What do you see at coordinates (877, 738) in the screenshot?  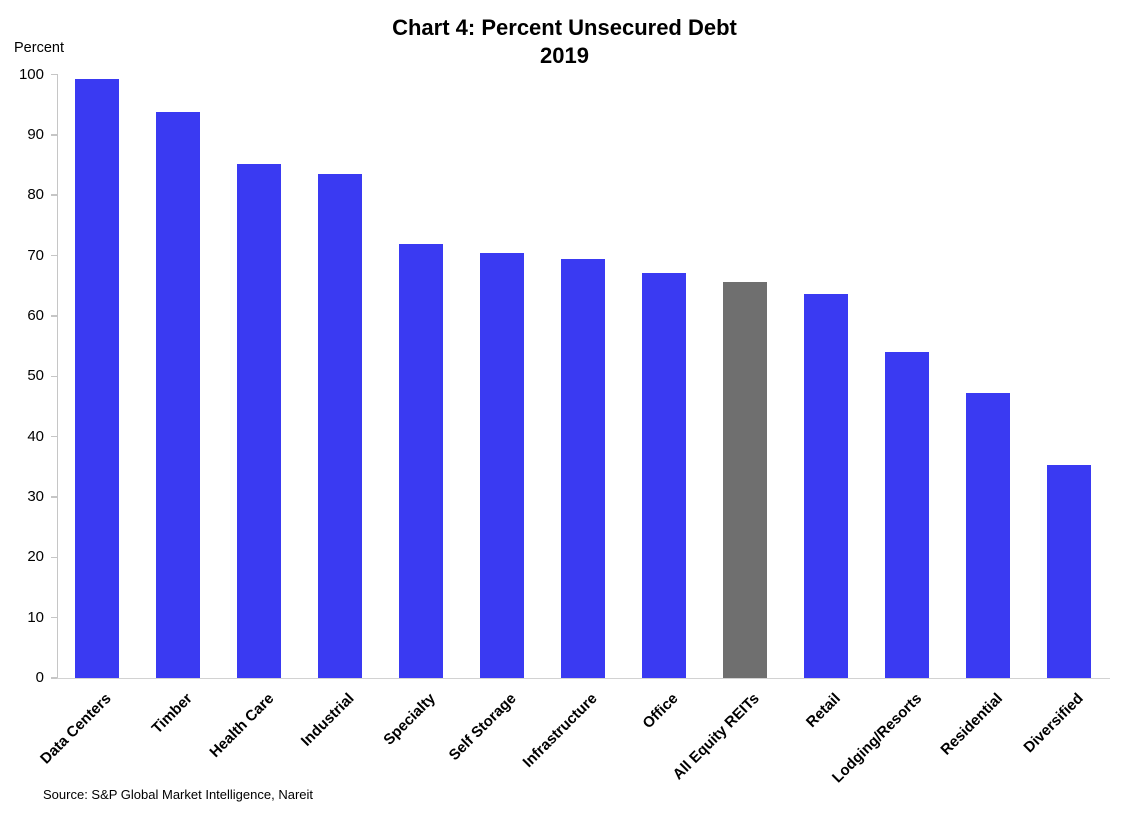 I see `x-axis-label: Lodging/Resorts` at bounding box center [877, 738].